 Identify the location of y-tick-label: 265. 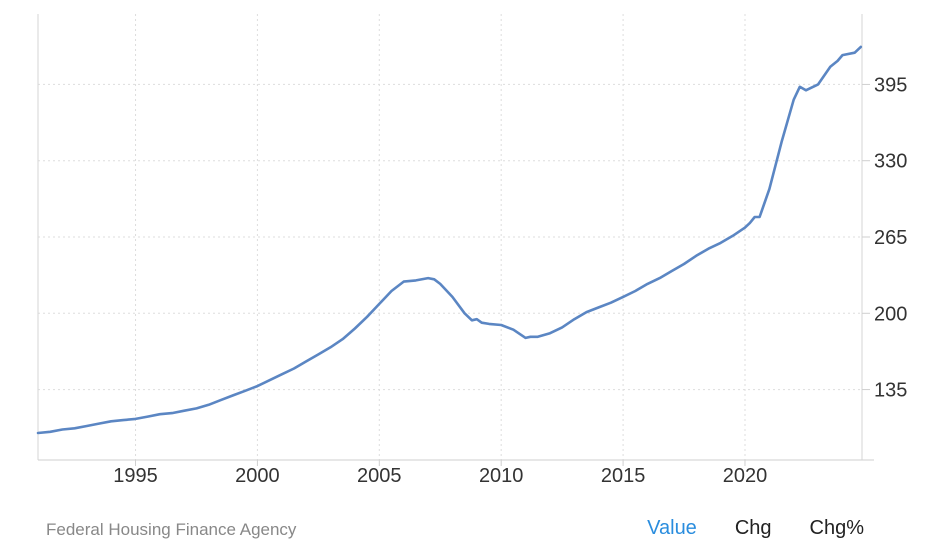
(890, 238).